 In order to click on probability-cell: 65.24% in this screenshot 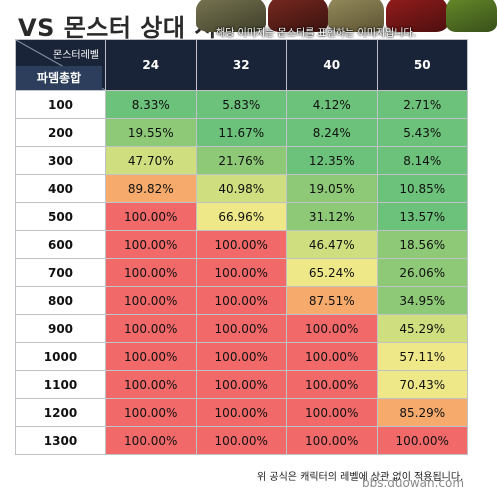, I will do `click(332, 272)`.